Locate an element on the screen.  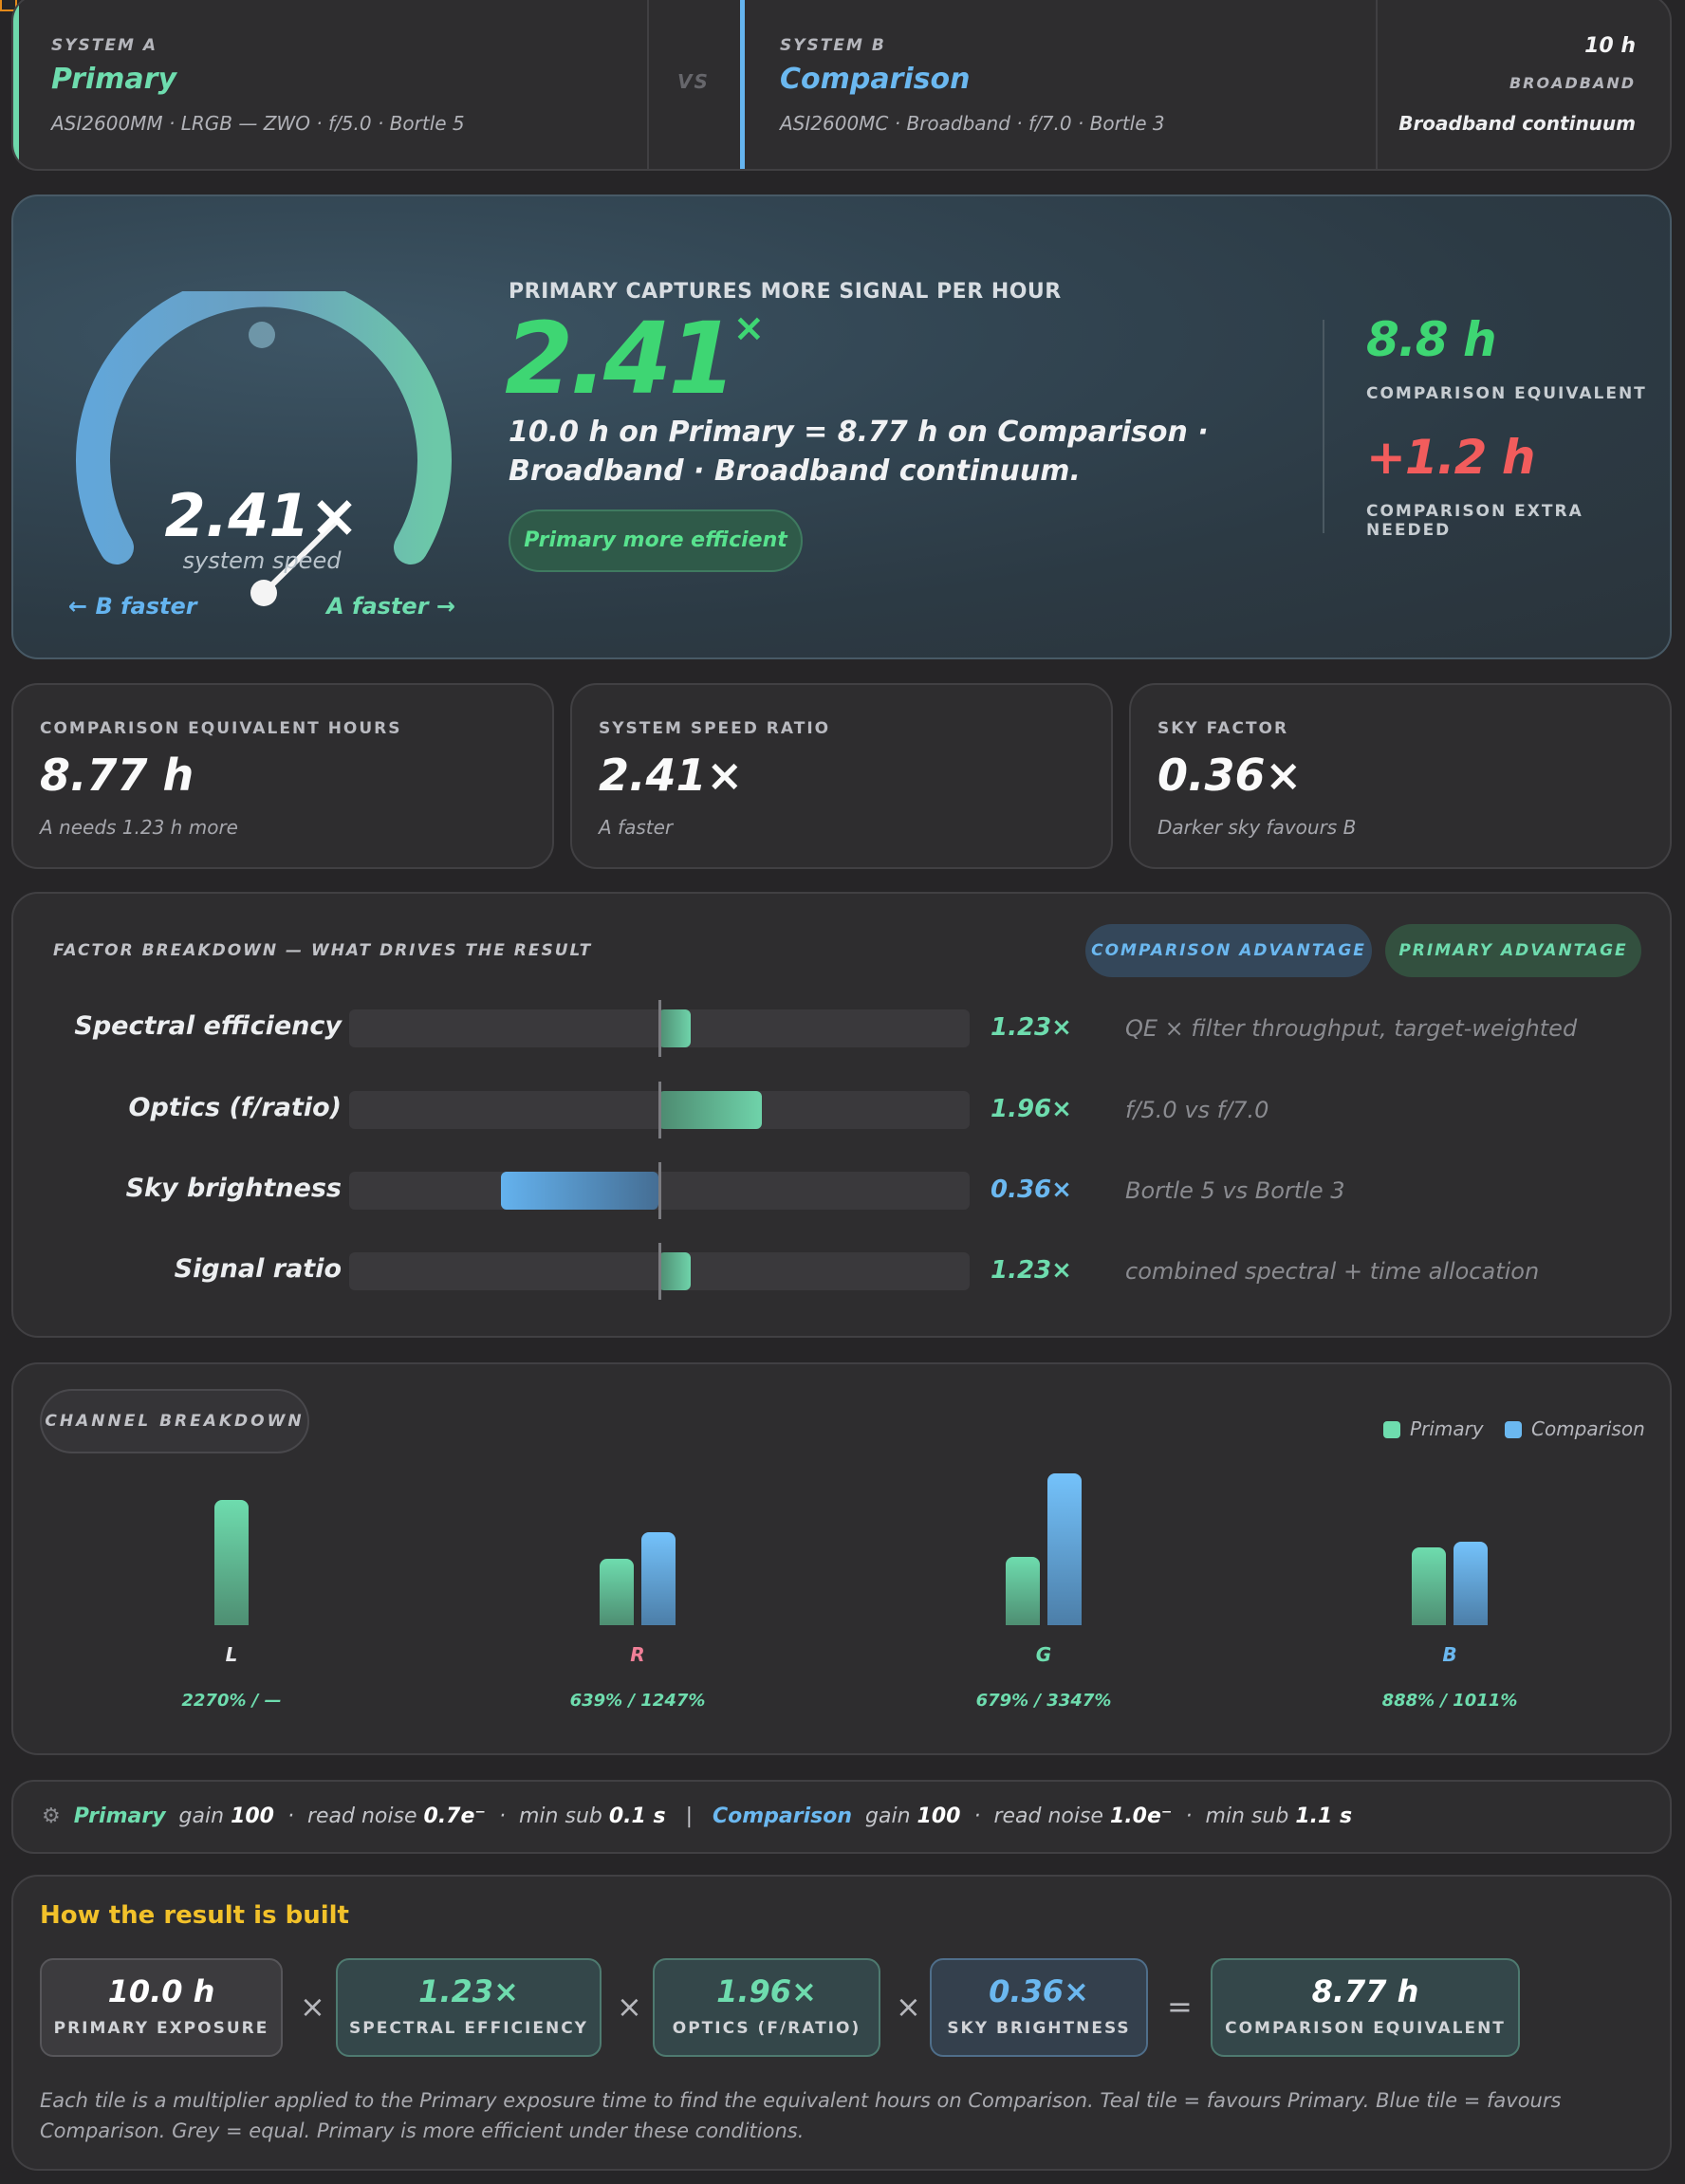
tile-comparison-equivalent: 8.77 h COMPARISON EQUIVALENT is located at coordinates (1365, 2007).